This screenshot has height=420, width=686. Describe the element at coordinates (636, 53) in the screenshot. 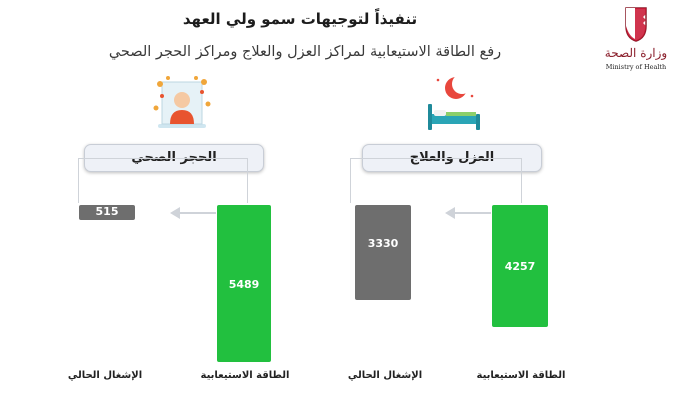

I see `logo-arabic-text: وزارة الصحة` at that location.